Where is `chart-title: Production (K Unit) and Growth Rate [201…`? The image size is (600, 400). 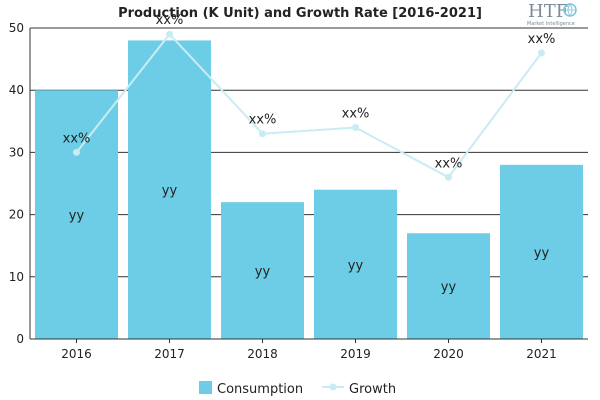
chart-title: Production (K Unit) and Growth Rate [201… is located at coordinates (300, 13).